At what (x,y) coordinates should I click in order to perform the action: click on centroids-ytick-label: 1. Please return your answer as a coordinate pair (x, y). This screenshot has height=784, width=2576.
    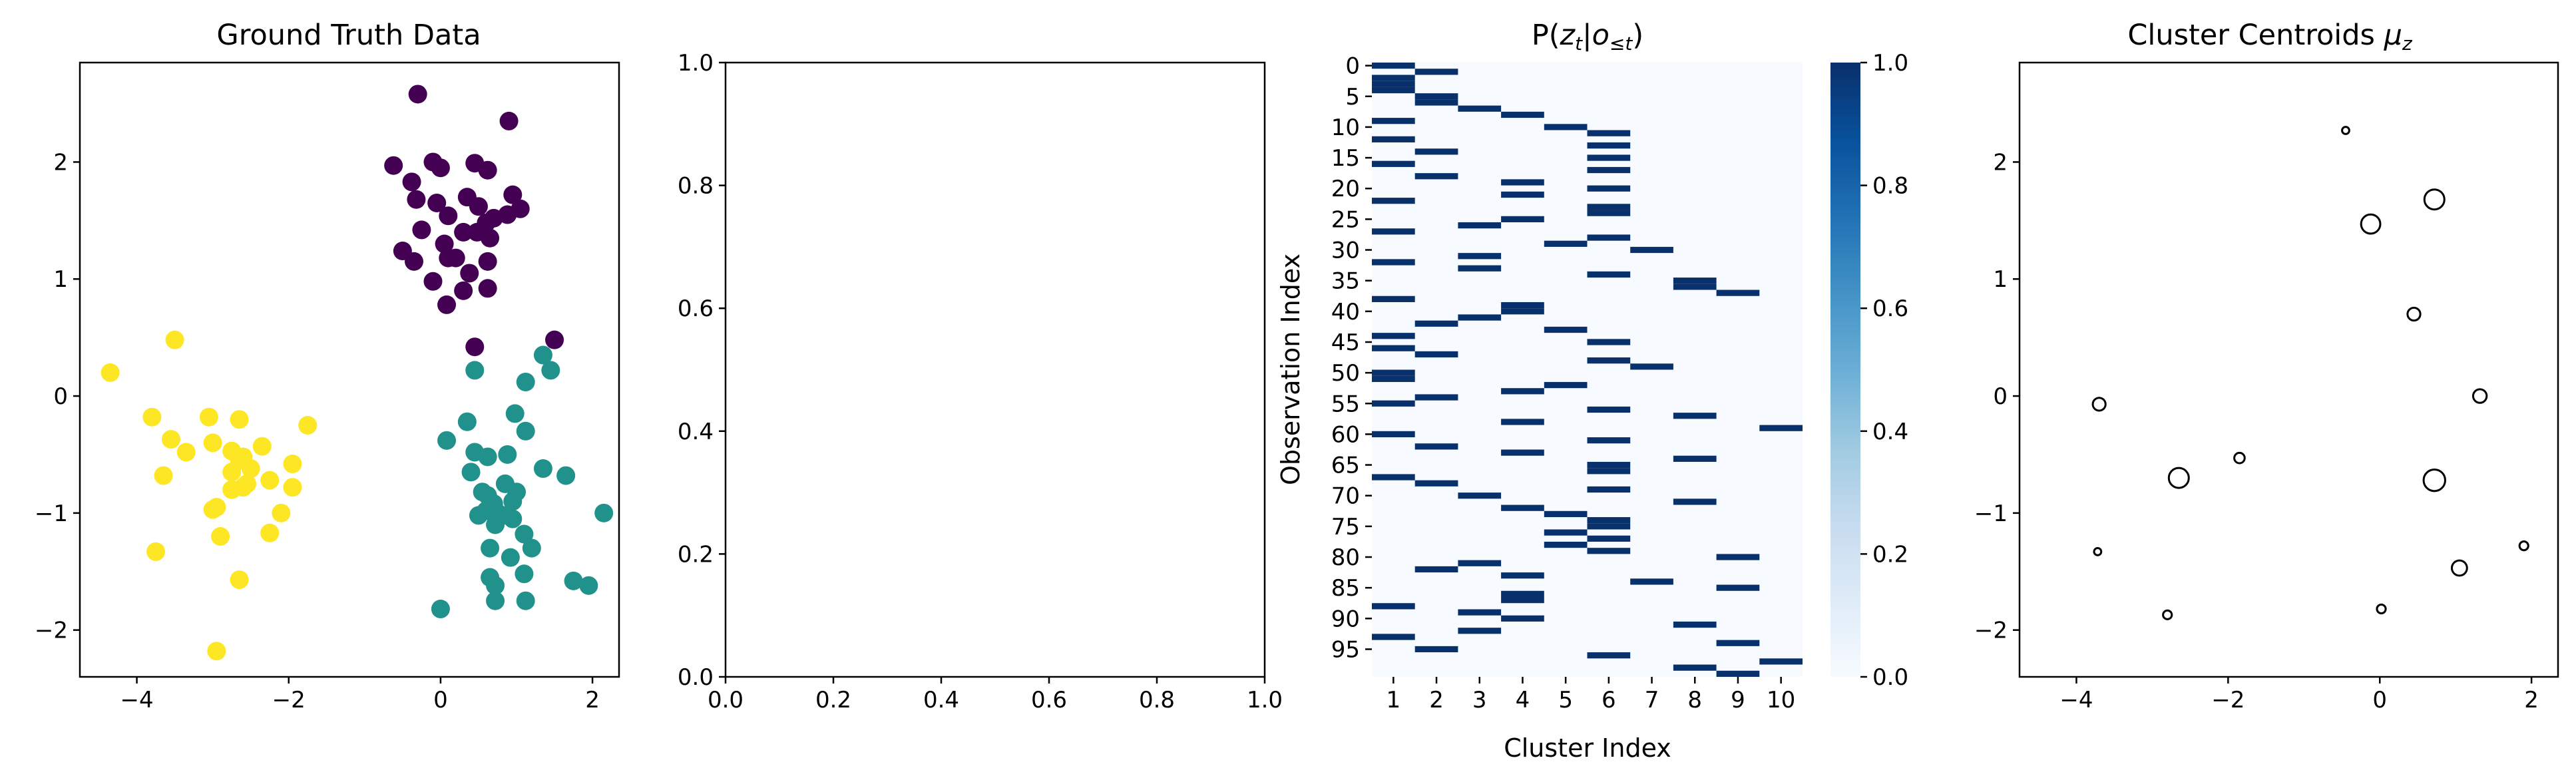
    Looking at the image, I should click on (2000, 279).